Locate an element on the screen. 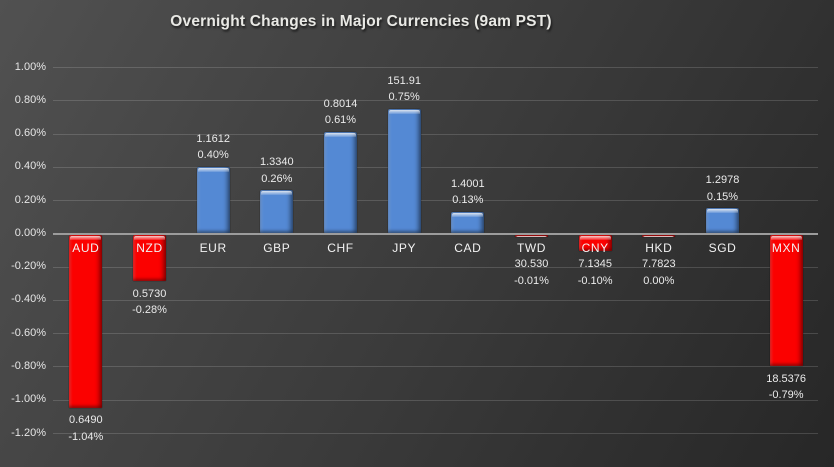 This screenshot has height=467, width=834. bar-hkd is located at coordinates (659, 235).